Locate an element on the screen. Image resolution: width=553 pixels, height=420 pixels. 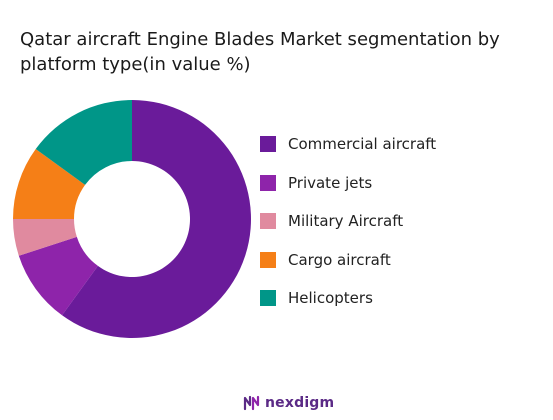
legend-label: Military Aircraft is located at coordinates (346, 221).